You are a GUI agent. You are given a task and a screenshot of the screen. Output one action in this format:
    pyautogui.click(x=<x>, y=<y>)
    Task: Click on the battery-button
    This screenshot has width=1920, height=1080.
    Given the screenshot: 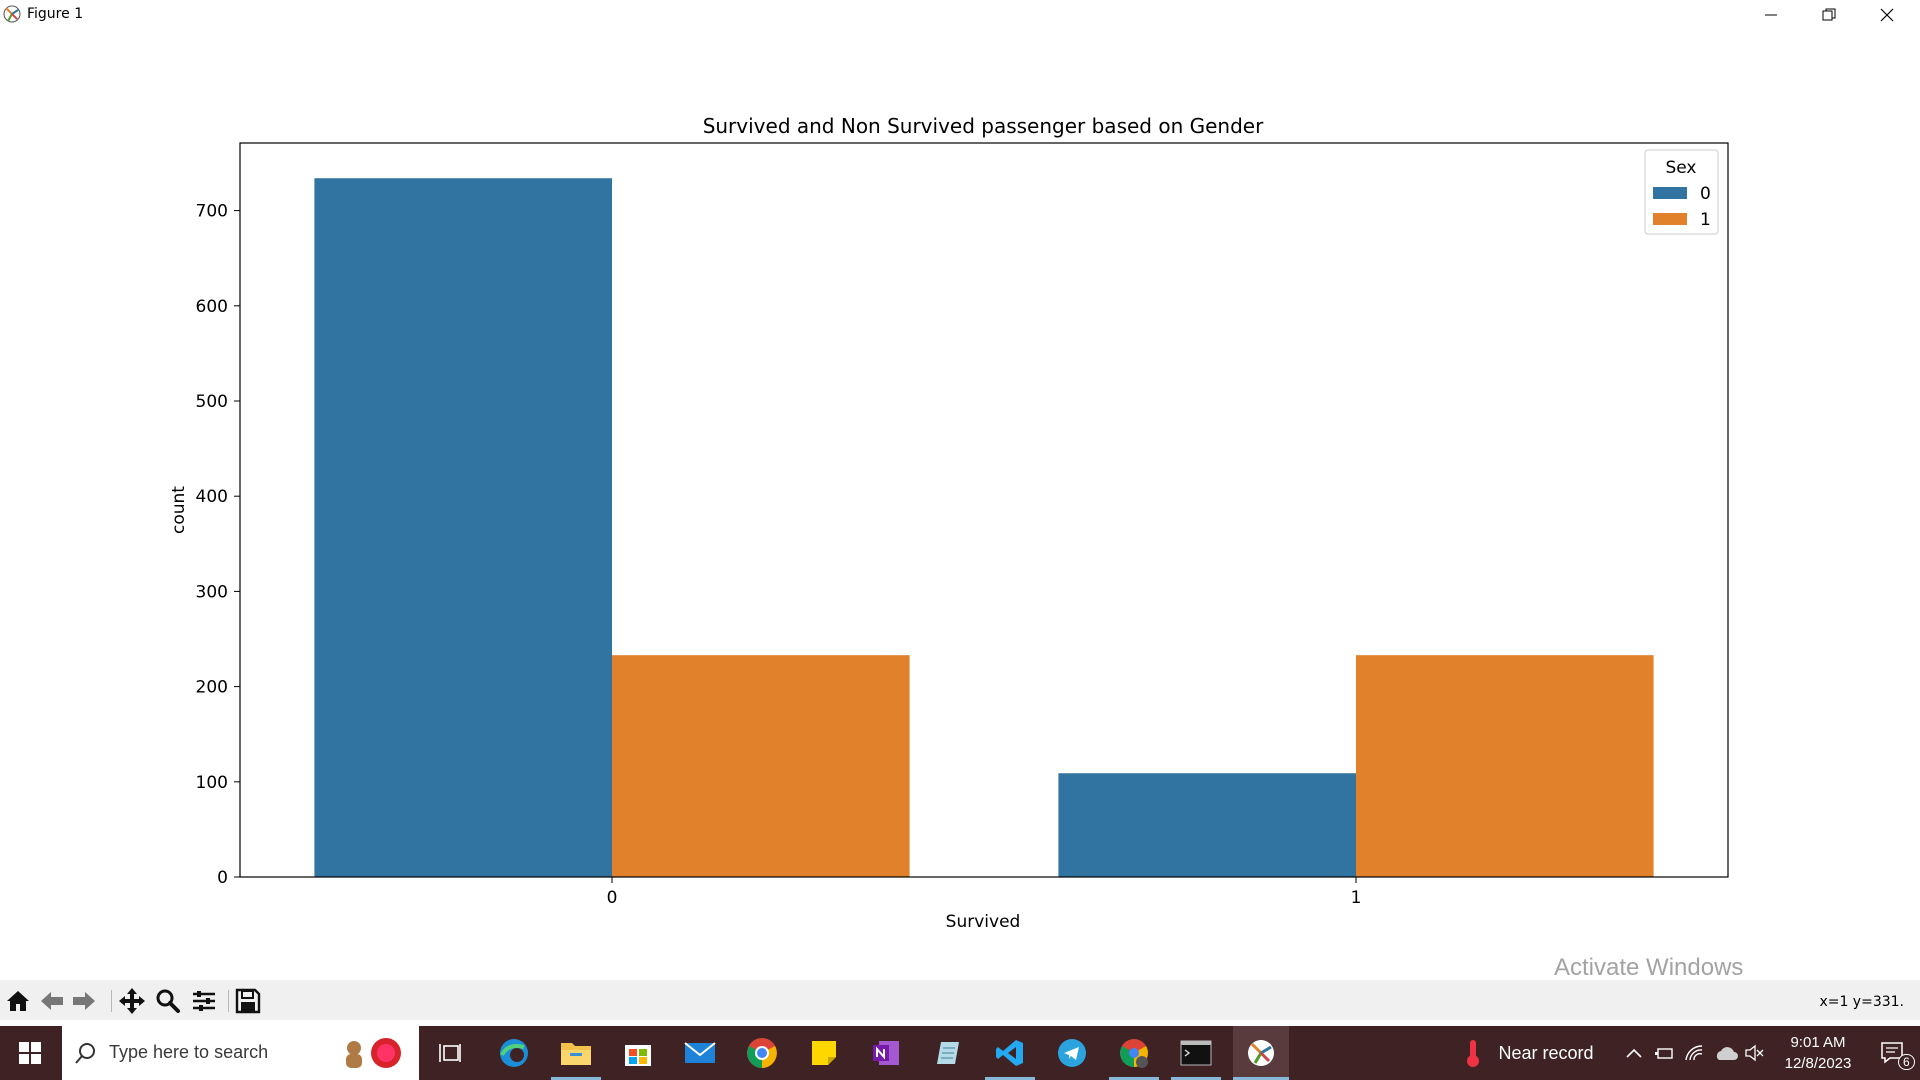 What is the action you would take?
    pyautogui.click(x=1664, y=1053)
    